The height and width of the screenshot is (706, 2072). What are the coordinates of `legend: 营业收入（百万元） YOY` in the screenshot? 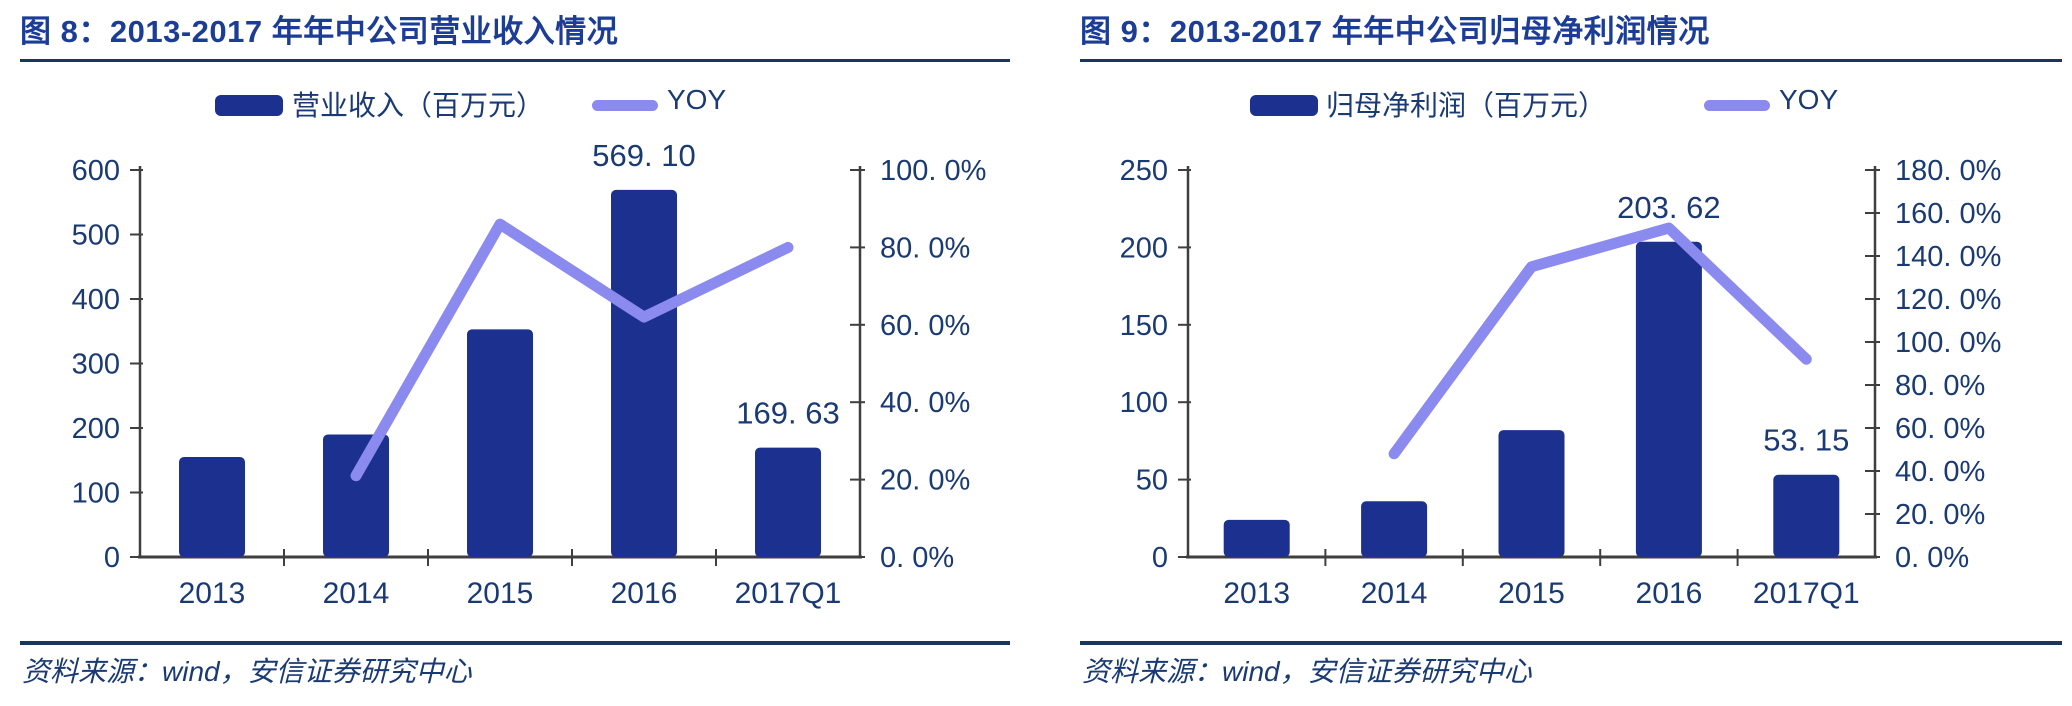 It's located at (518, 104).